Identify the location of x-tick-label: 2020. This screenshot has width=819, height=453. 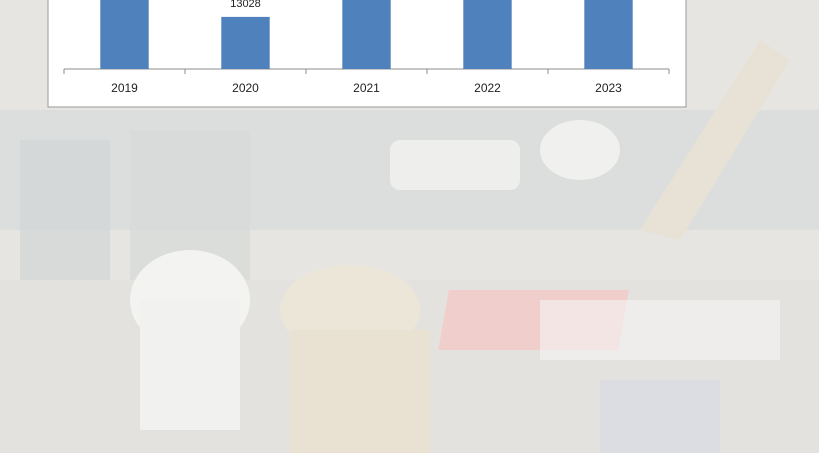
(245, 88).